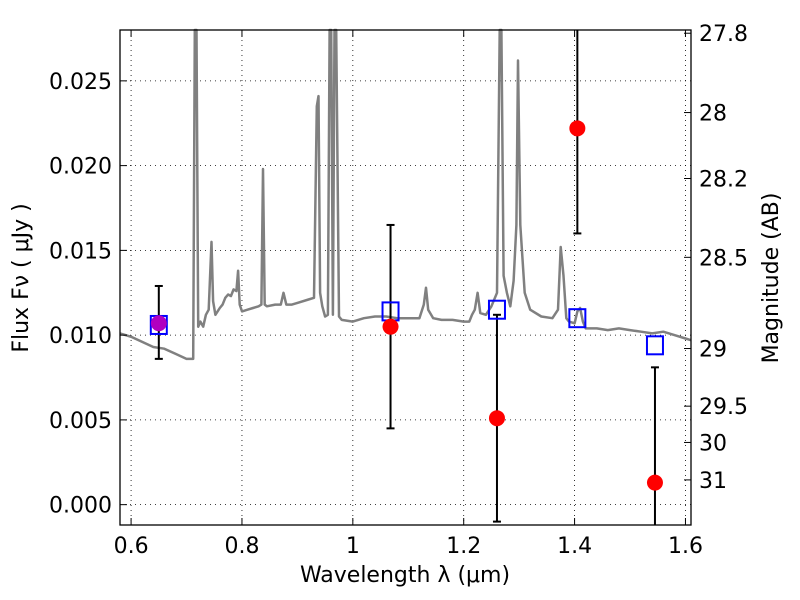  Describe the element at coordinates (713, 481) in the screenshot. I see `y2-tick-label: 31` at that location.